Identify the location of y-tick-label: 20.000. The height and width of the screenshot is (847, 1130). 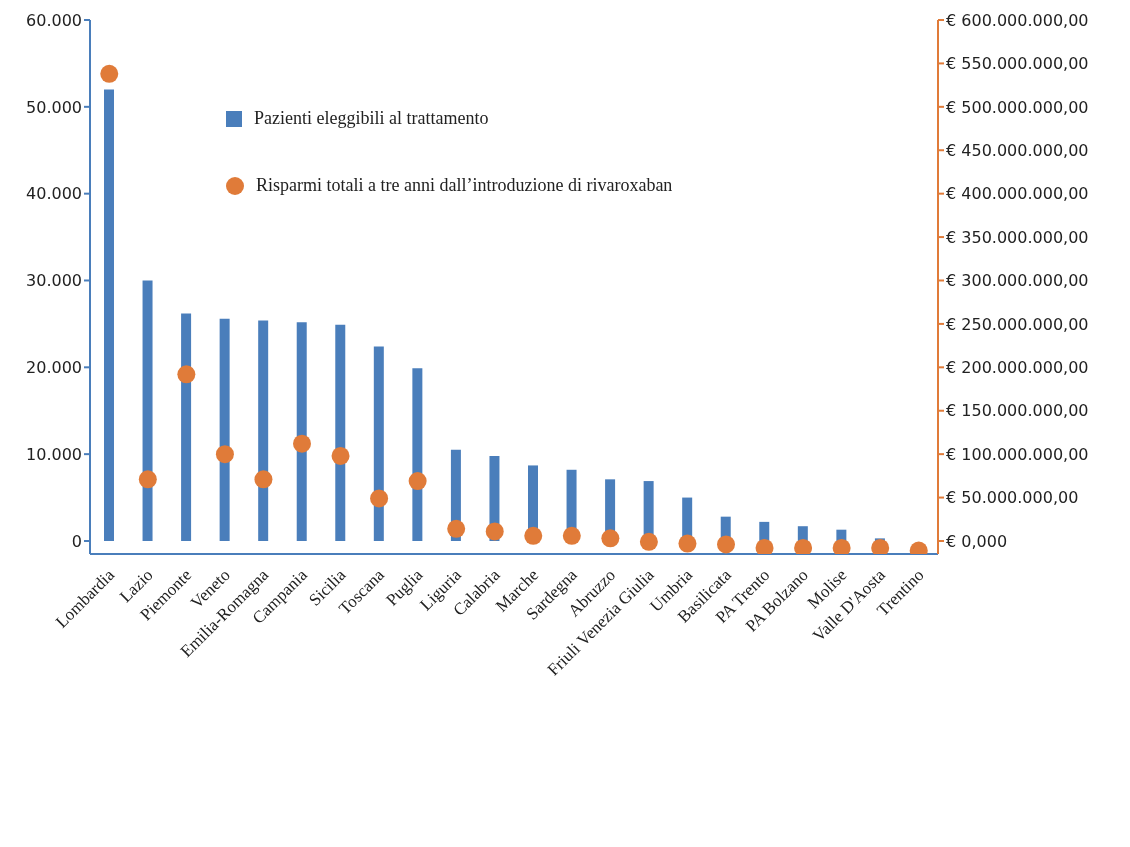
(54, 367).